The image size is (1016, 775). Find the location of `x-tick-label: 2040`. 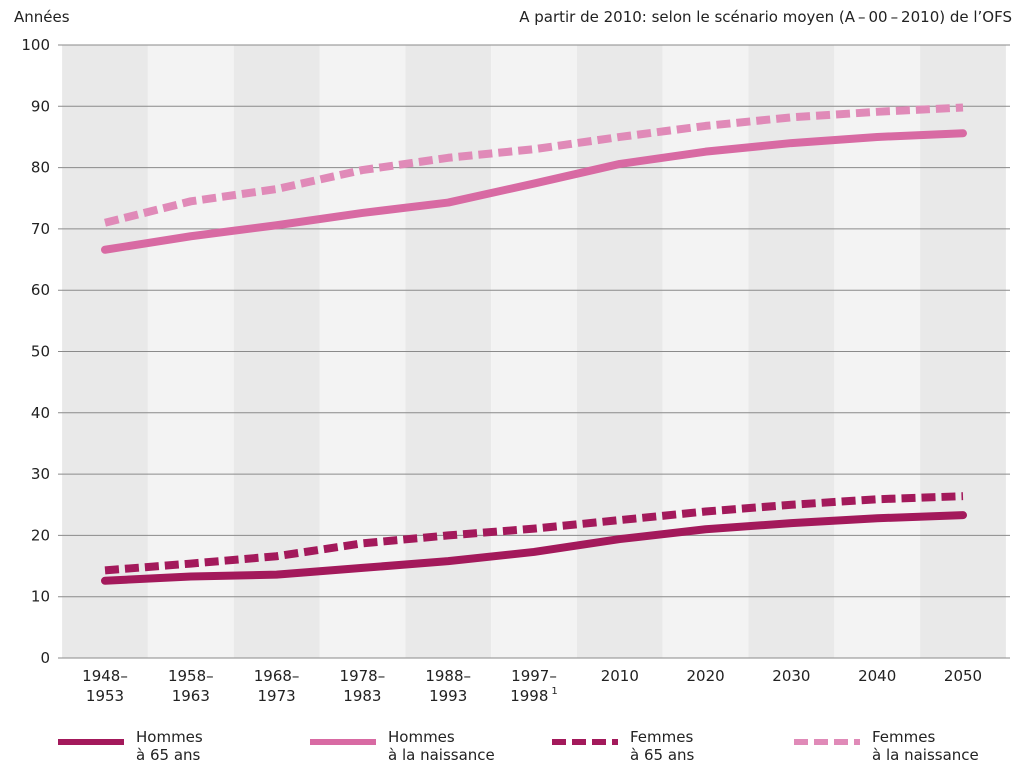

x-tick-label: 2040 is located at coordinates (877, 676).